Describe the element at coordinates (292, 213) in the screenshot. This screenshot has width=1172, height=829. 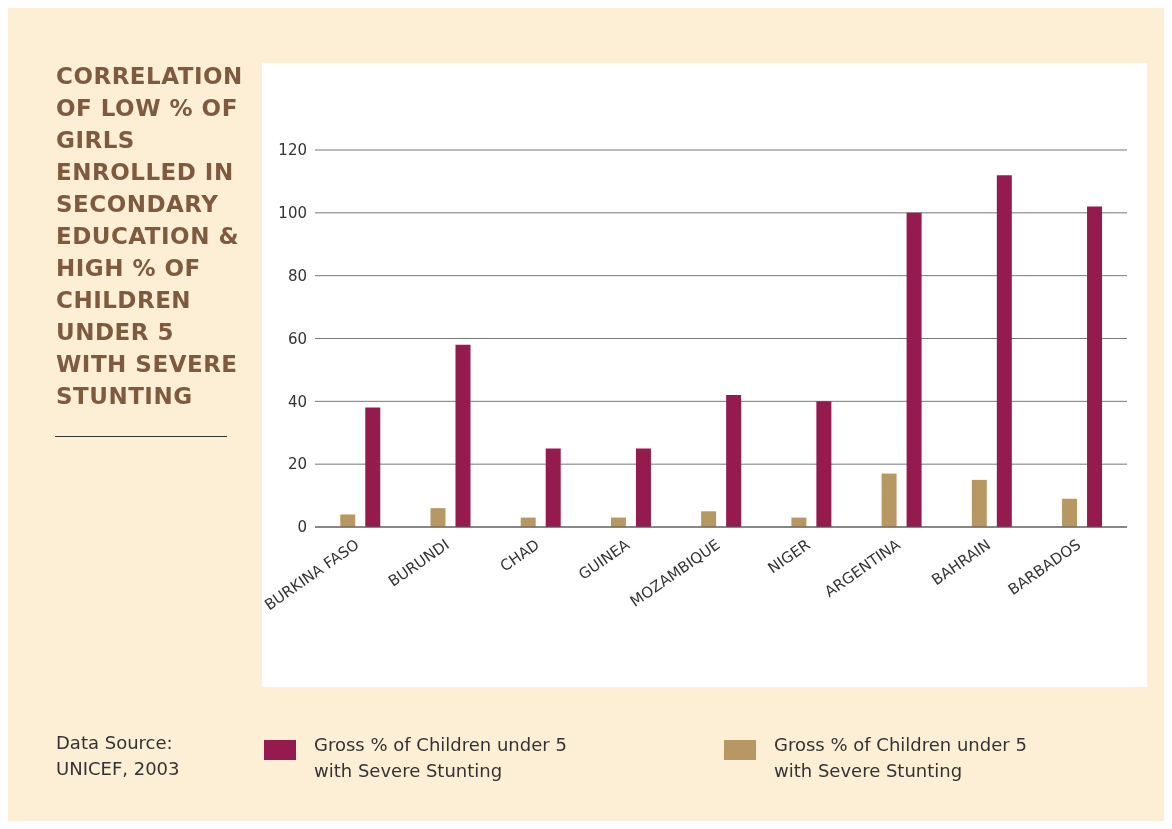
I see `y-tick-label: 100` at that location.